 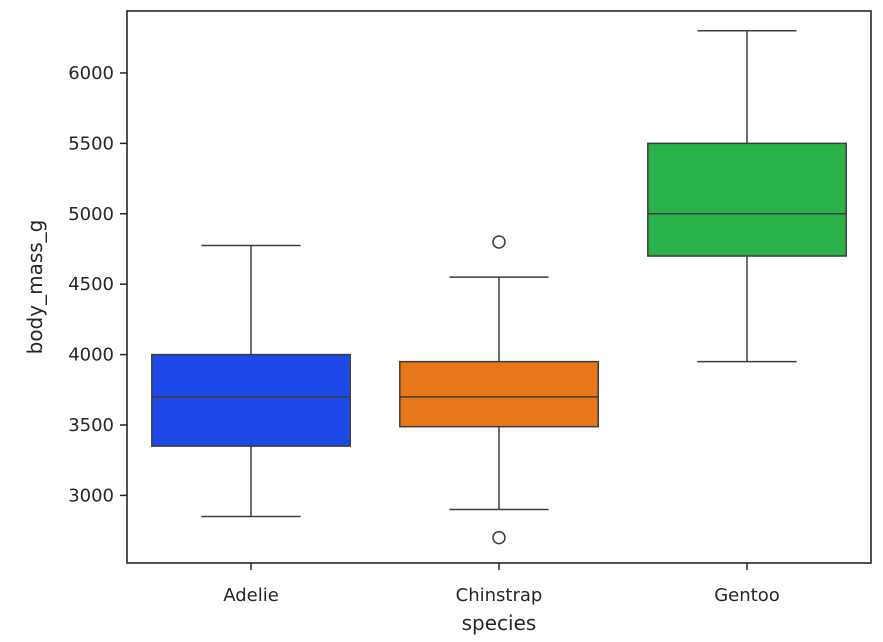 What do you see at coordinates (91, 73) in the screenshot?
I see `y-tick-label: 6000` at bounding box center [91, 73].